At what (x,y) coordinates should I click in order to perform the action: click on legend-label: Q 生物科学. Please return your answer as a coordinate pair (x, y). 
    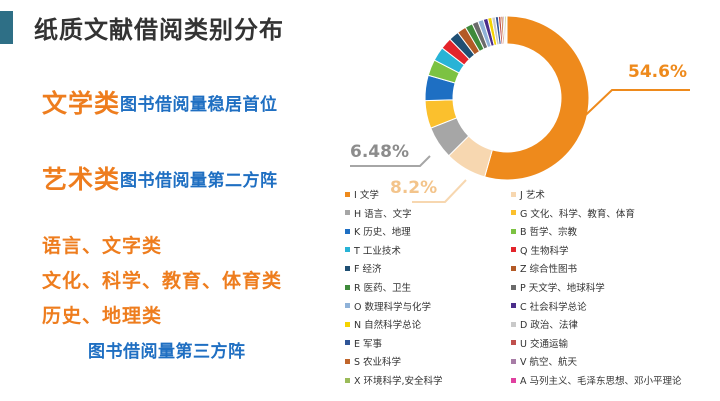
    Looking at the image, I should click on (544, 251).